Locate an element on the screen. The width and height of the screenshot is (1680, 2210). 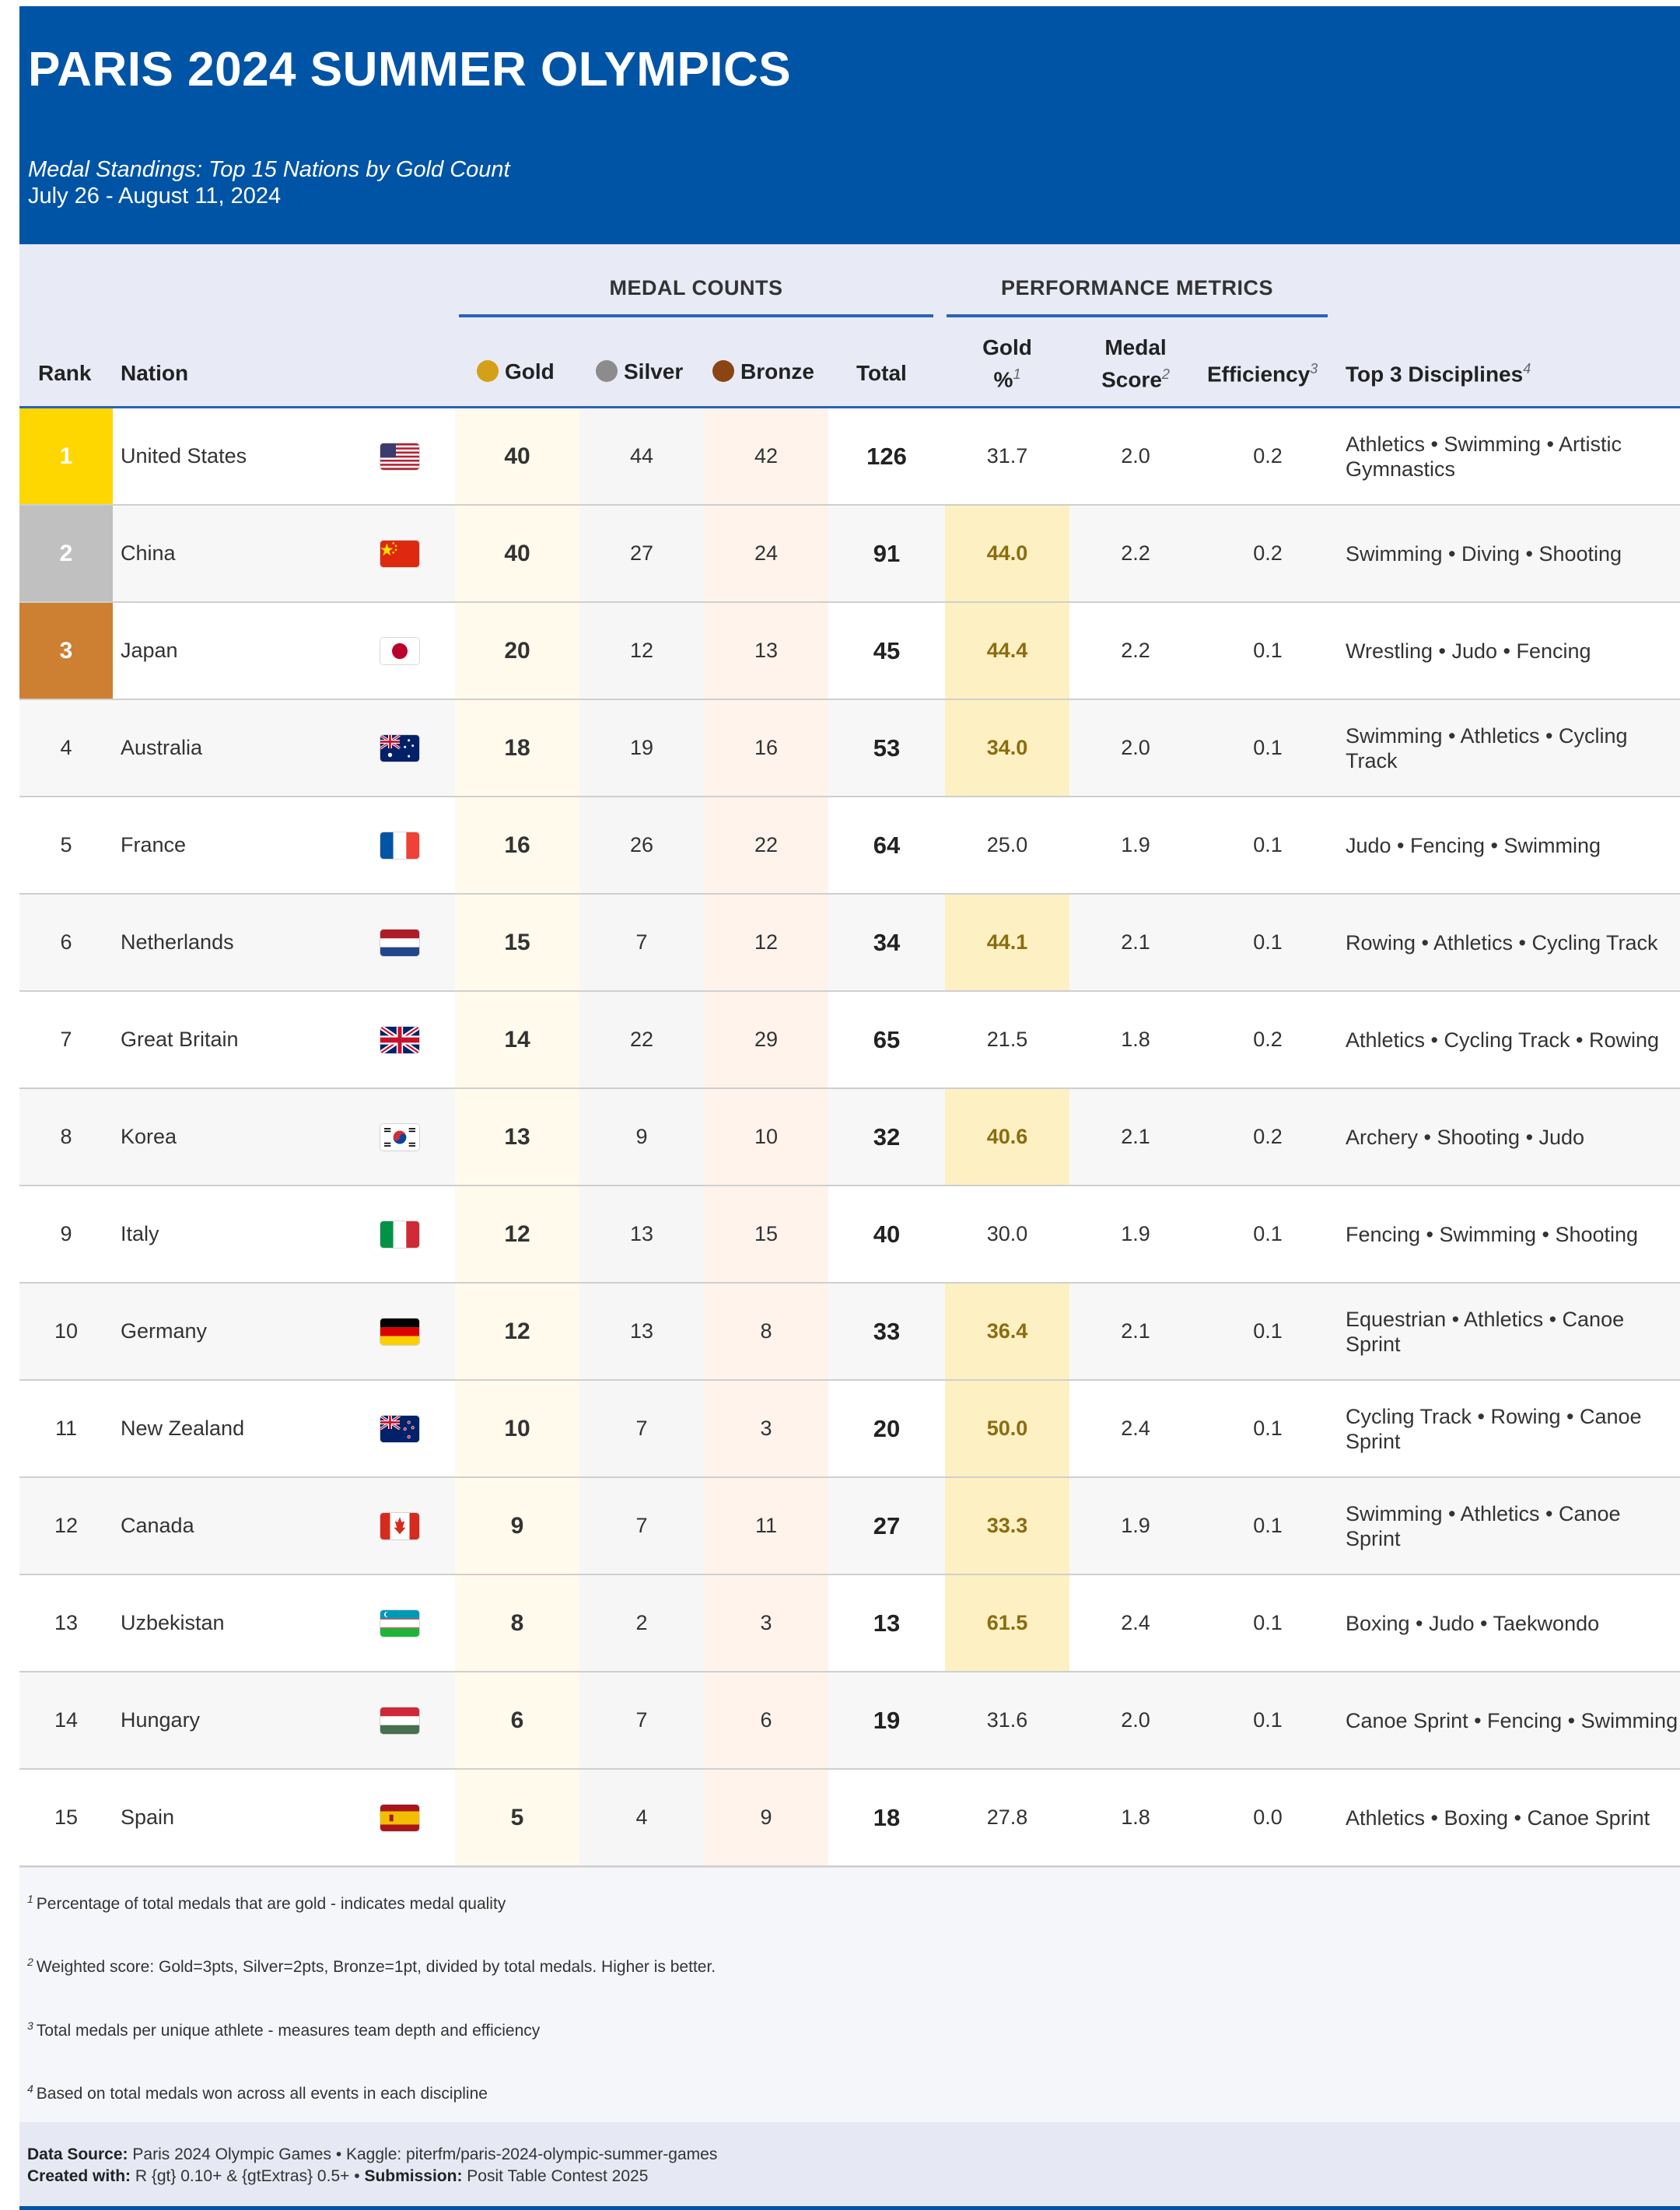
flag-au-icon is located at coordinates (400, 748).